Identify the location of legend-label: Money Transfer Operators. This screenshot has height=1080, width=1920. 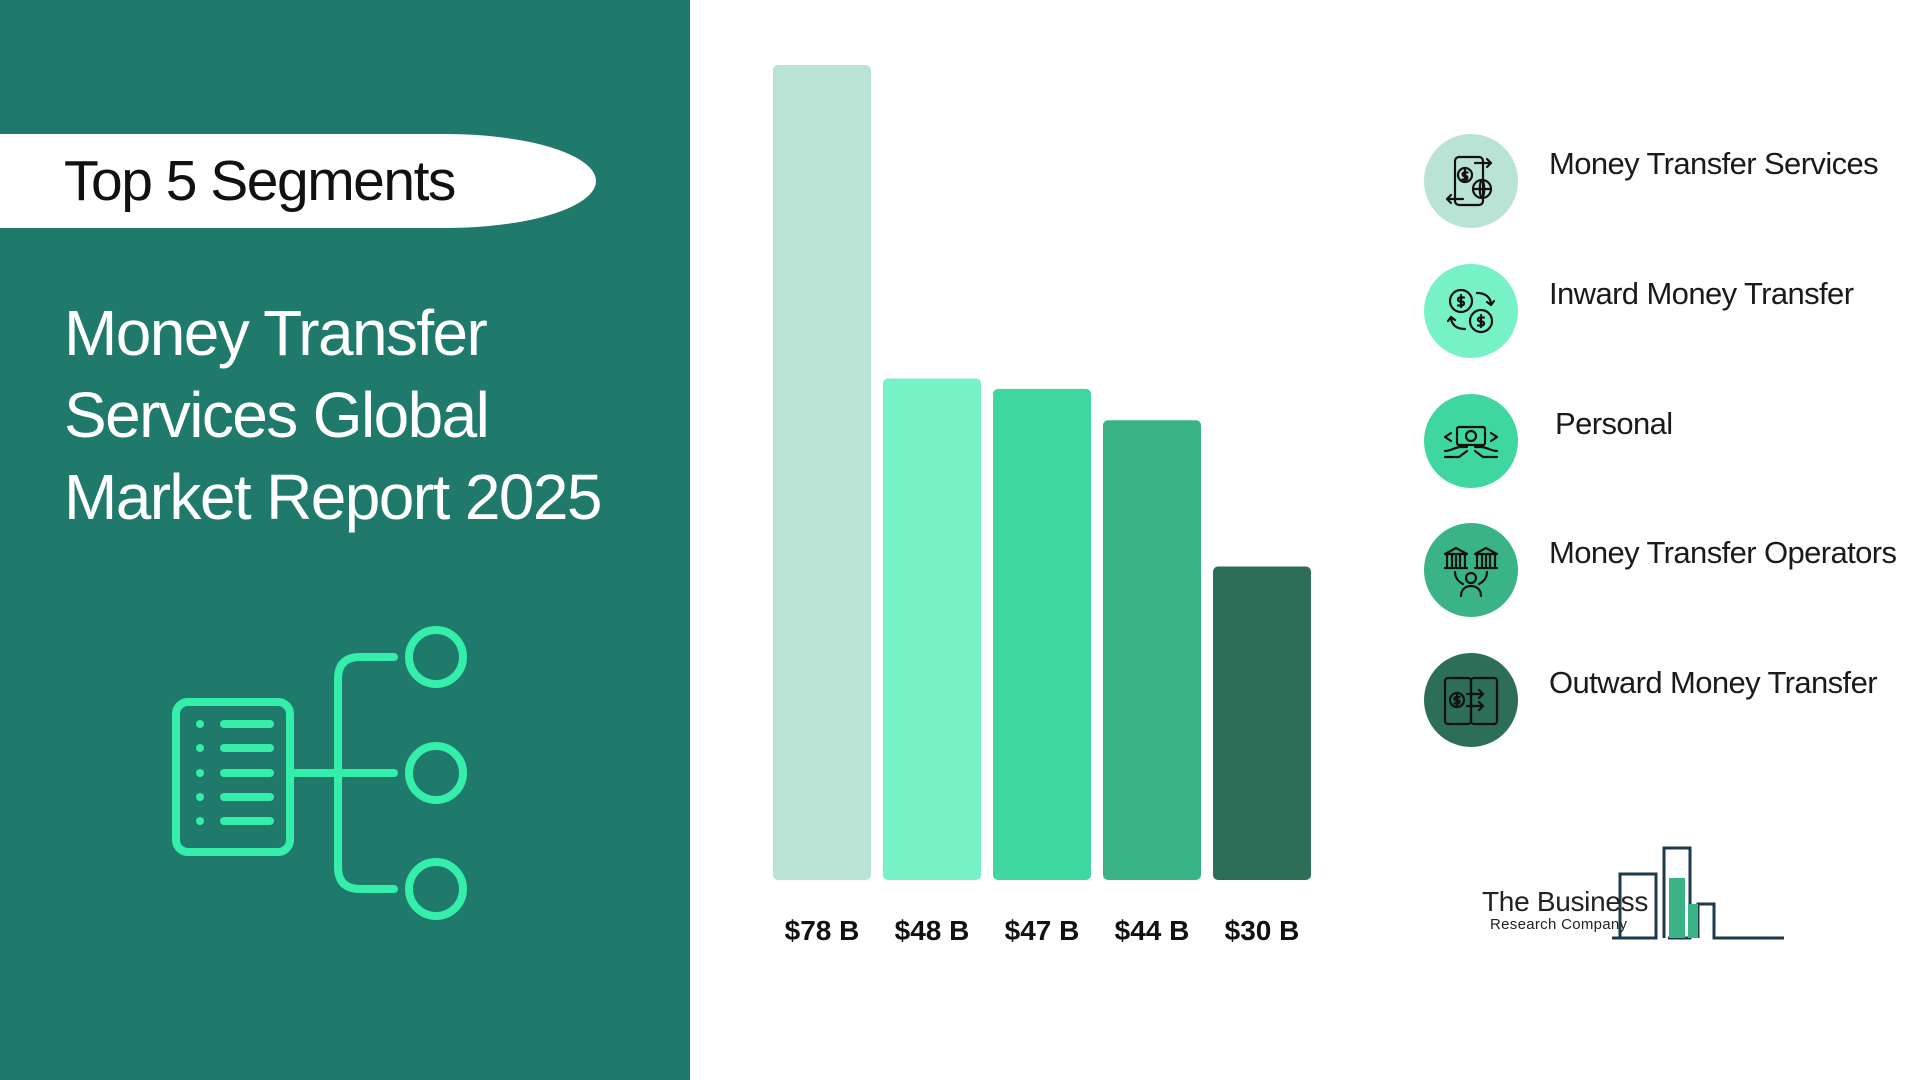
(1723, 552).